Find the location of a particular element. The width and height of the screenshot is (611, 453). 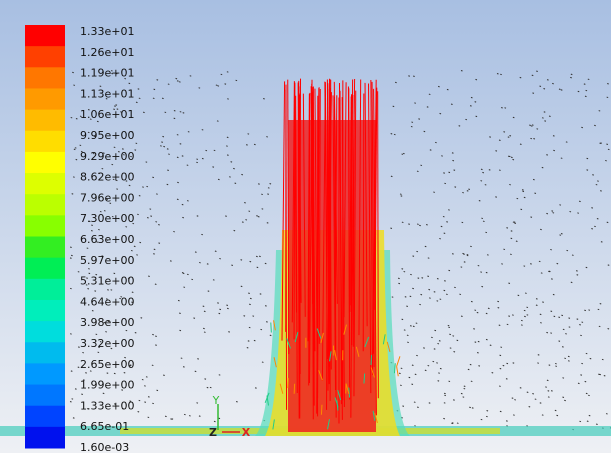

colorbar-label: 3.98e+00 is located at coordinates (107, 322).